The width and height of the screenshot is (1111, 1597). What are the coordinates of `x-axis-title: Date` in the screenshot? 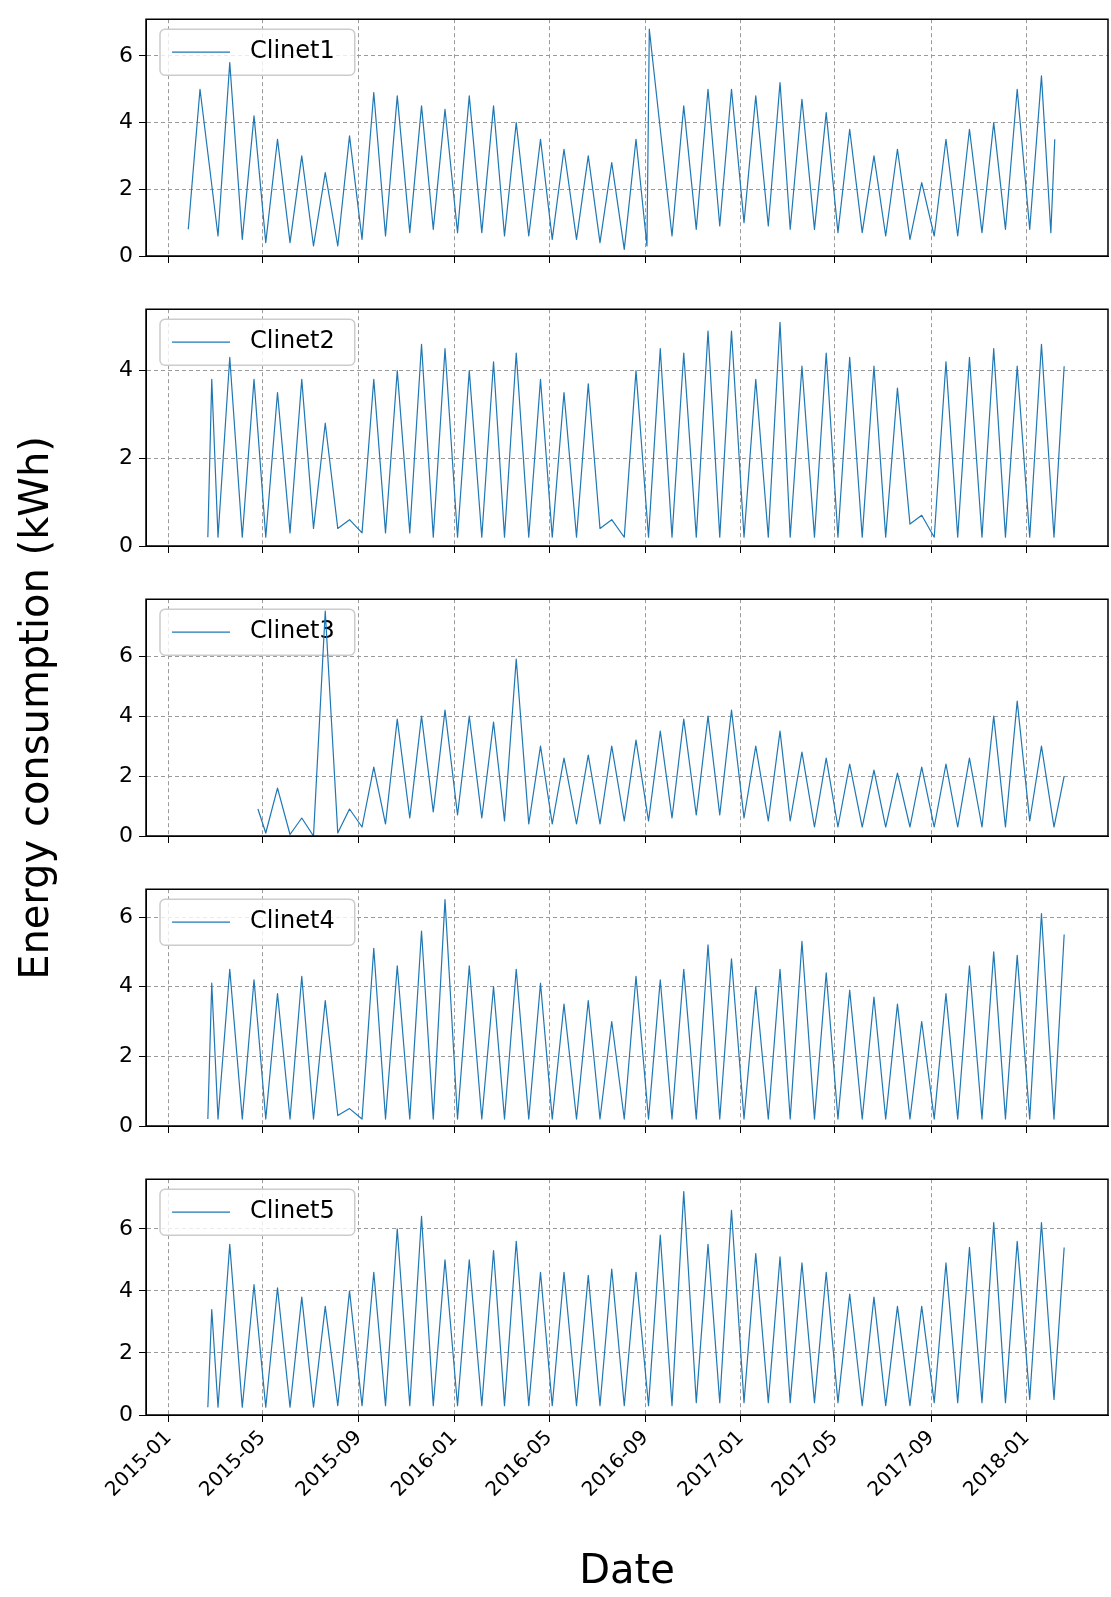 It's located at (627, 1569).